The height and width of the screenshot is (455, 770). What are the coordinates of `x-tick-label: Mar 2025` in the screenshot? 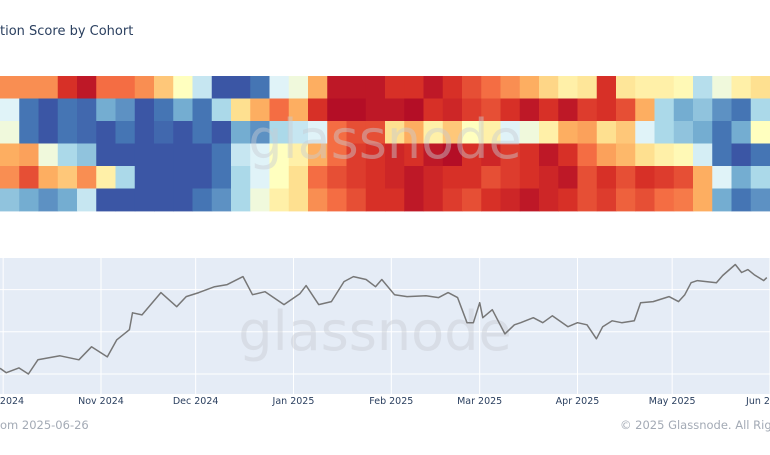 It's located at (479, 401).